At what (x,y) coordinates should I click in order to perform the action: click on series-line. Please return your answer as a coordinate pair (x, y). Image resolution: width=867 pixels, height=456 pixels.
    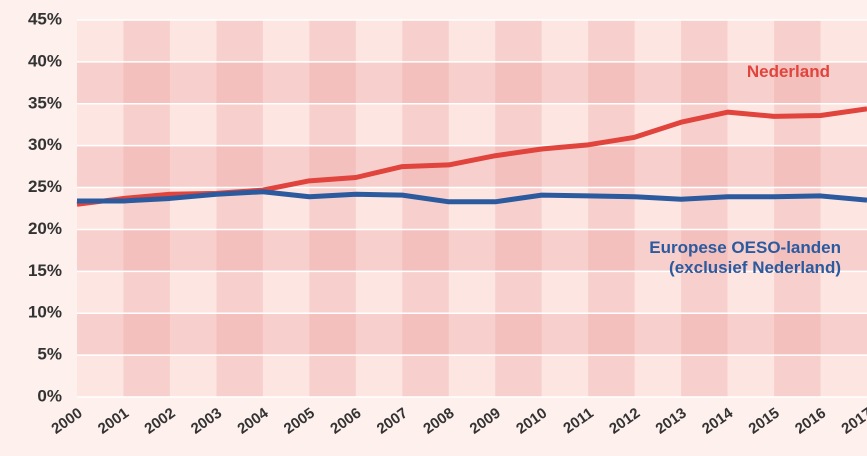
    Looking at the image, I should click on (472, 197).